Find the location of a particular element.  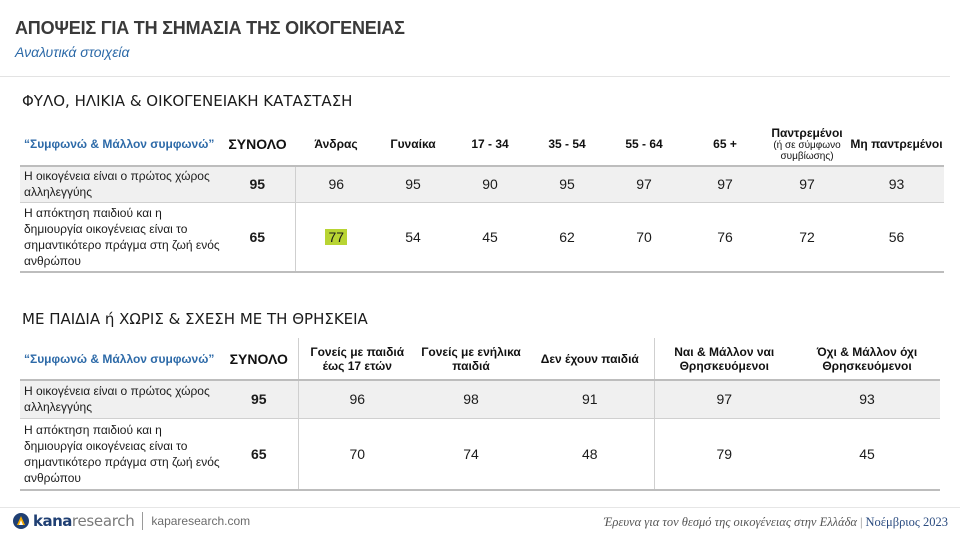

cell-value: 48 is located at coordinates (590, 454).